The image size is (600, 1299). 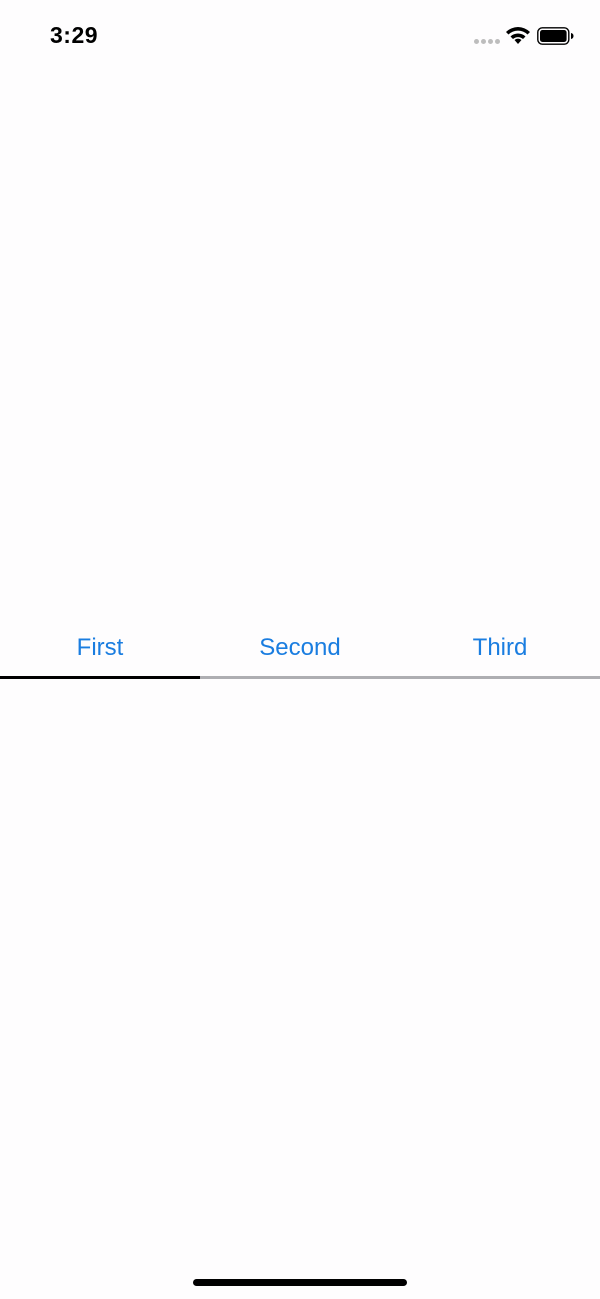 What do you see at coordinates (100, 647) in the screenshot?
I see `tab-first: First` at bounding box center [100, 647].